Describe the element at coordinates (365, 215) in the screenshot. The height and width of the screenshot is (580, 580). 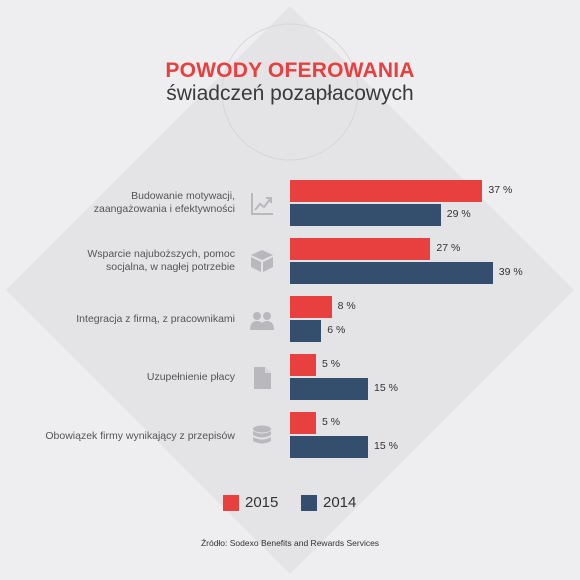
I see `bar-2014-cat1` at that location.